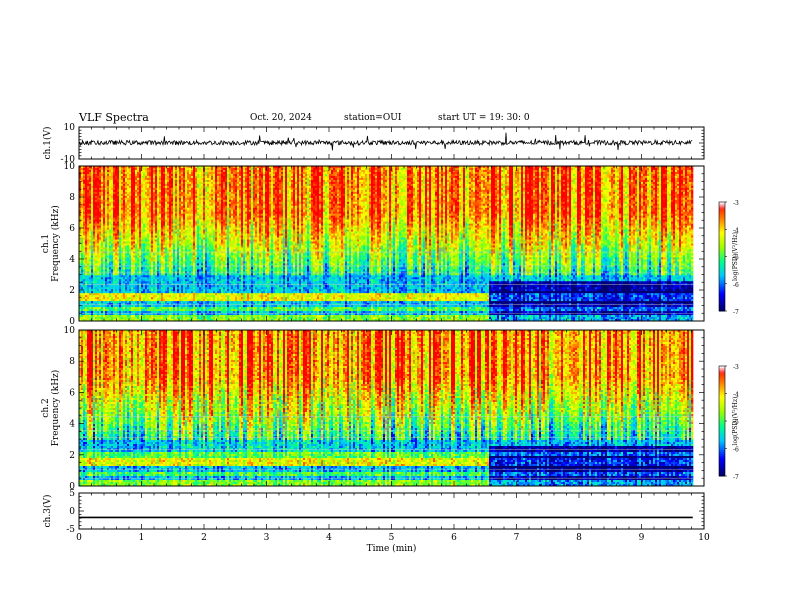 This screenshot has width=792, height=612. Describe the element at coordinates (722, 421) in the screenshot. I see `colorbar-ch2` at that location.